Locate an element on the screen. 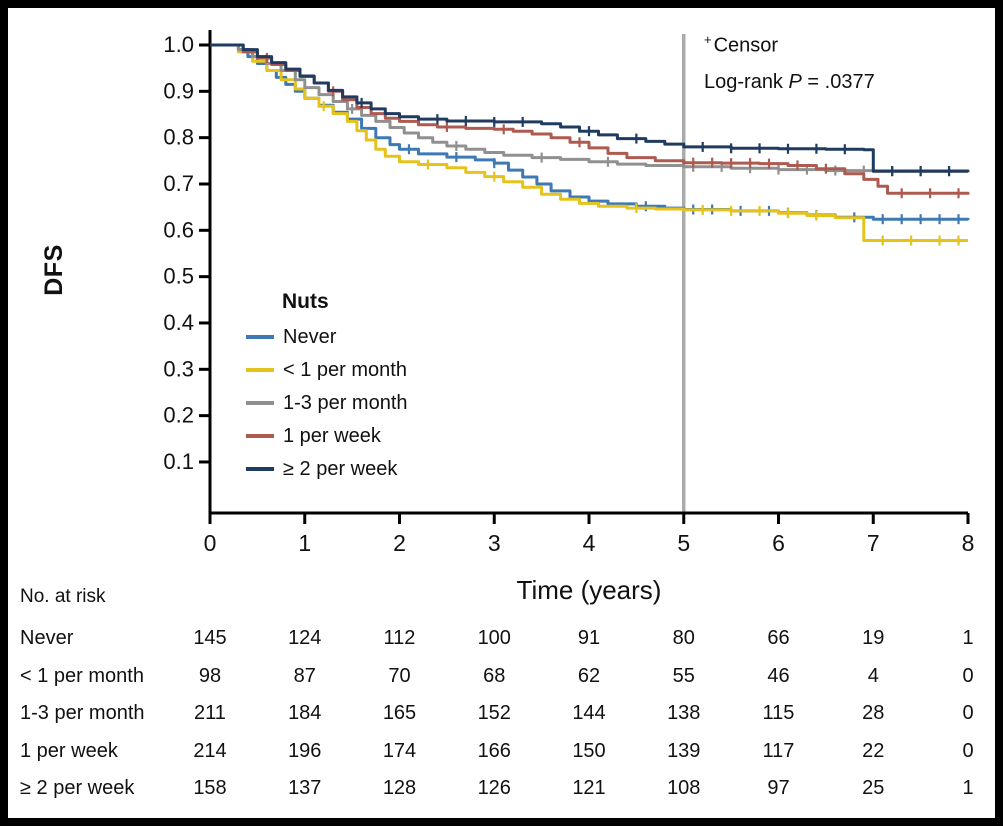  risk-count: 196 is located at coordinates (305, 750).